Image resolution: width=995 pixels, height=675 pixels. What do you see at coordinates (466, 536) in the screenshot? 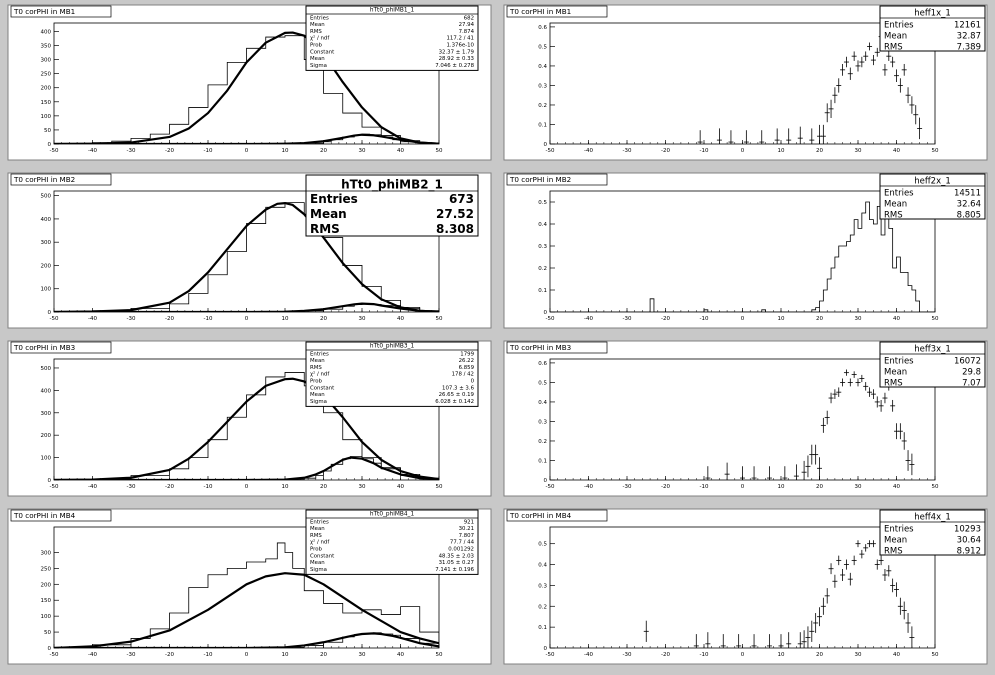
I see `stats-row-value: 7.807` at bounding box center [466, 536].